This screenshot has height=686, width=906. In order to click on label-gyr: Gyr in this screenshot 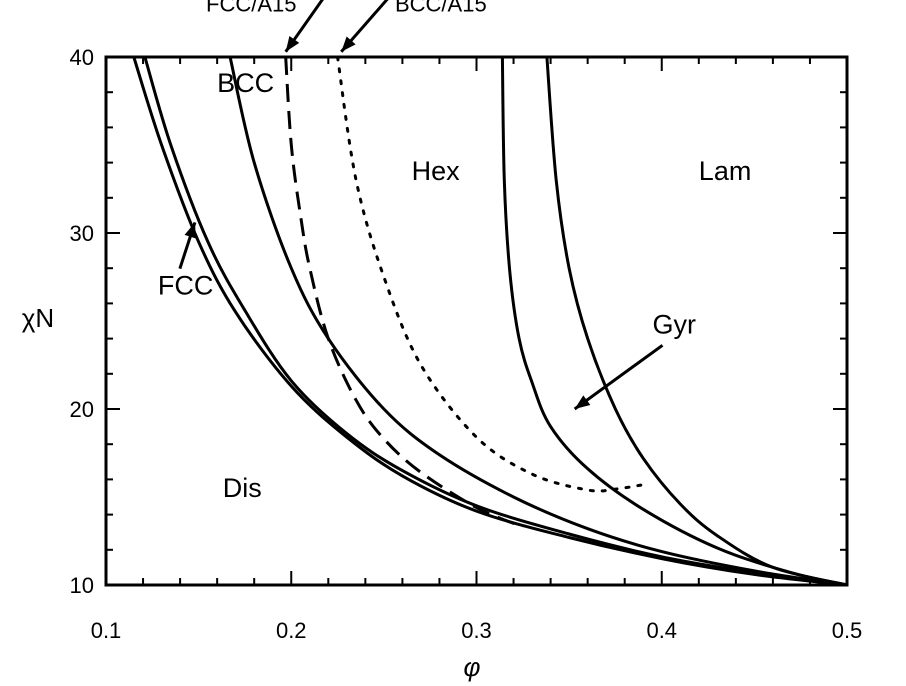, I will do `click(674, 324)`.